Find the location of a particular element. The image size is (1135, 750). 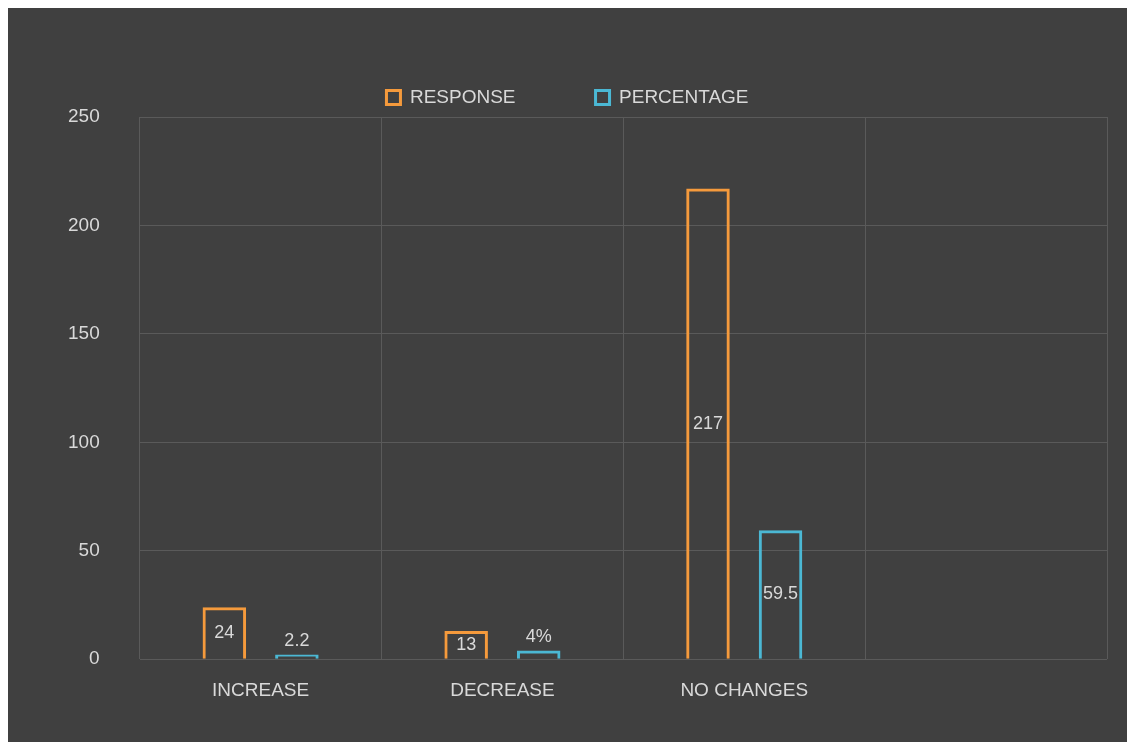

data-label: 2.2 is located at coordinates (297, 640).